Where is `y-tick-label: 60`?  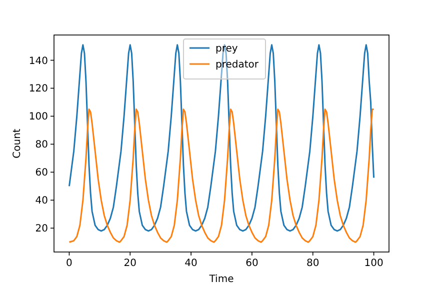
y-tick-label: 60 is located at coordinates (41, 173).